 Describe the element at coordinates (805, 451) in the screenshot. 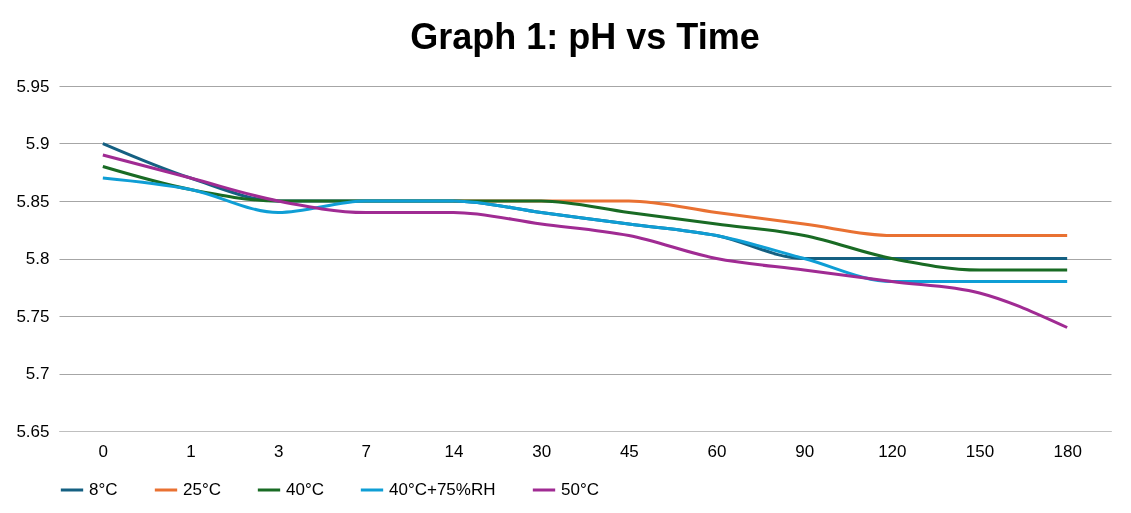

I see `x-tick-label: 90` at that location.